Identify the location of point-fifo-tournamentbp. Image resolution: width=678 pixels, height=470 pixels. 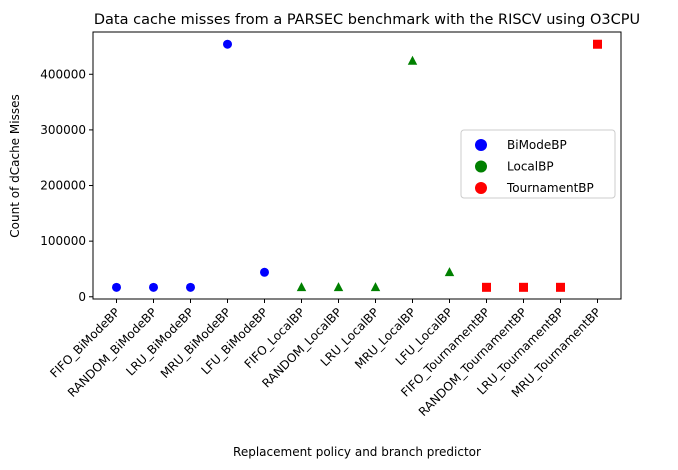
(486, 287).